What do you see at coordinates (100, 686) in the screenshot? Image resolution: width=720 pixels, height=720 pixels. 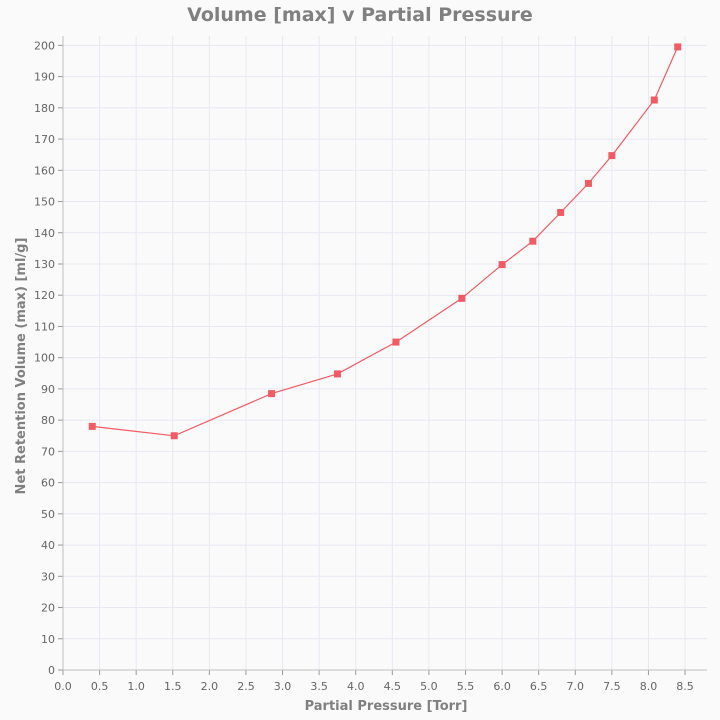 I see `x-tick-label: 0.5` at bounding box center [100, 686].